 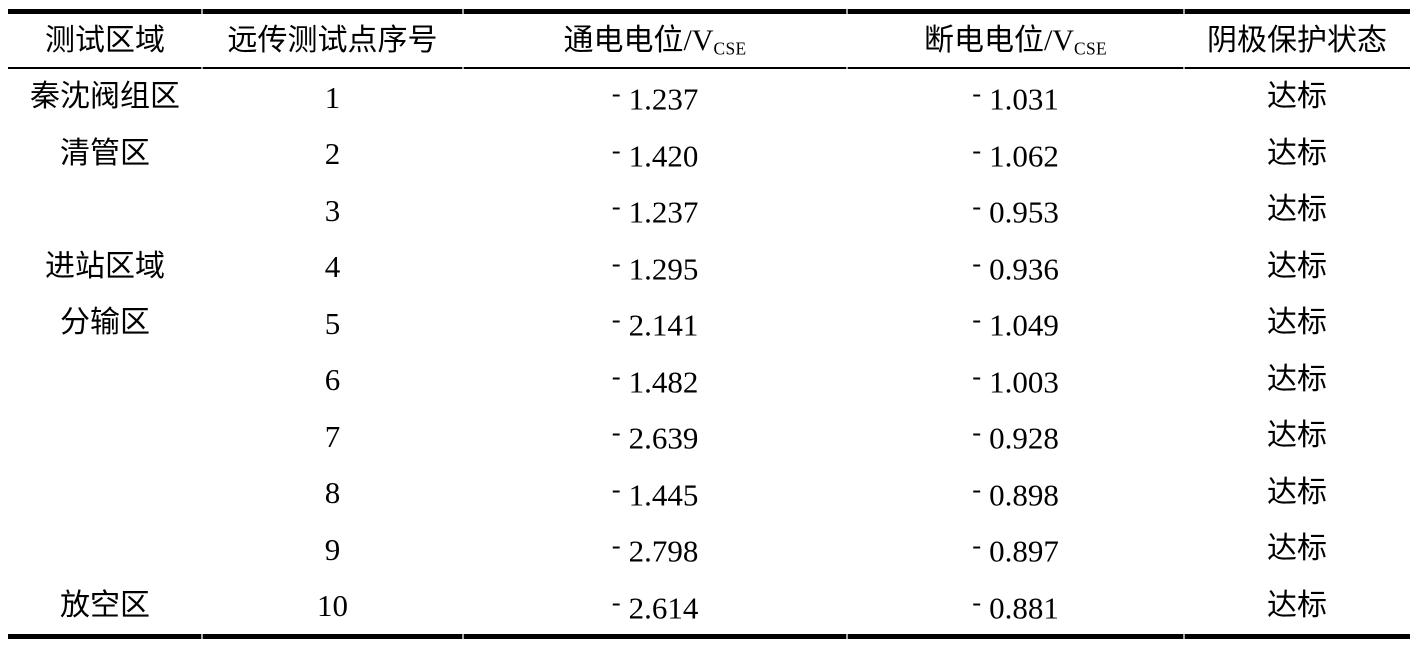 What do you see at coordinates (638, 40) in the screenshot?
I see `on-potential-label: 通电电位/V` at bounding box center [638, 40].